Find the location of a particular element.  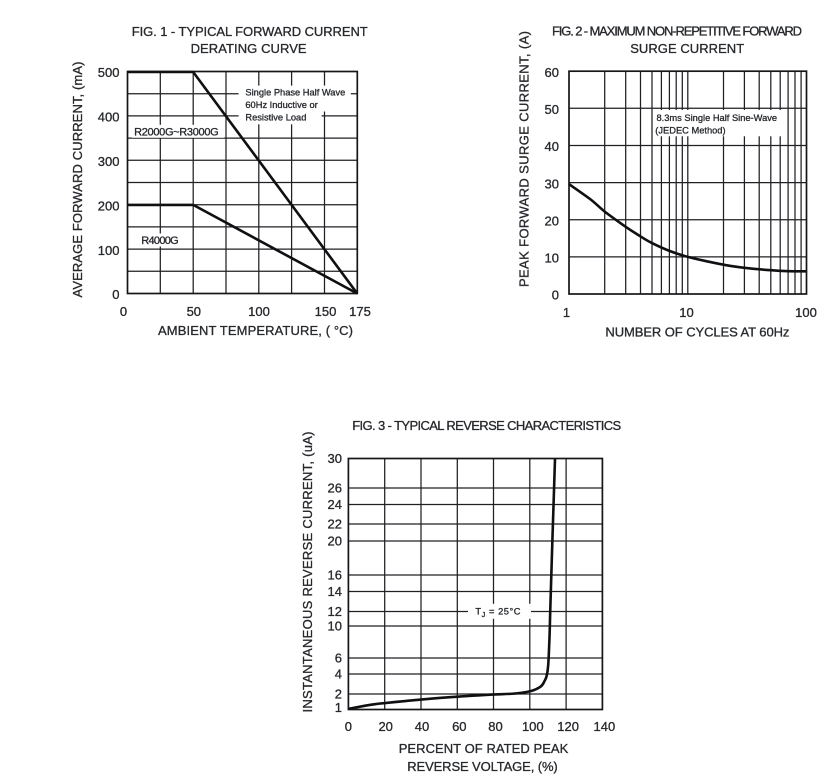

svg-text: 60Hz Inductive or is located at coordinates (281, 105).